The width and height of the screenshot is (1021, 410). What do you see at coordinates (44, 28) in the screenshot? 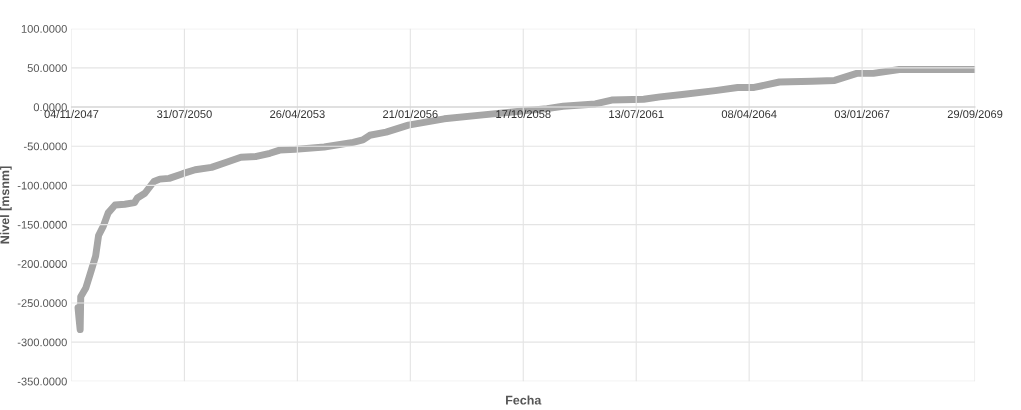
I see `y-tick-label: 100.0000` at bounding box center [44, 28].